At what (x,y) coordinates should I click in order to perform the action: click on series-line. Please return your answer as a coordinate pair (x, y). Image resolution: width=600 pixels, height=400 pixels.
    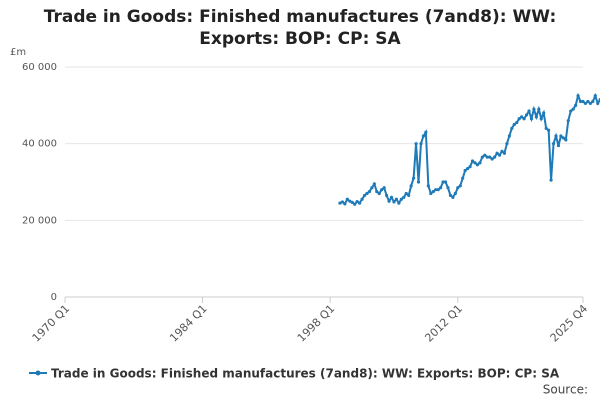
    Looking at the image, I should click on (469, 149).